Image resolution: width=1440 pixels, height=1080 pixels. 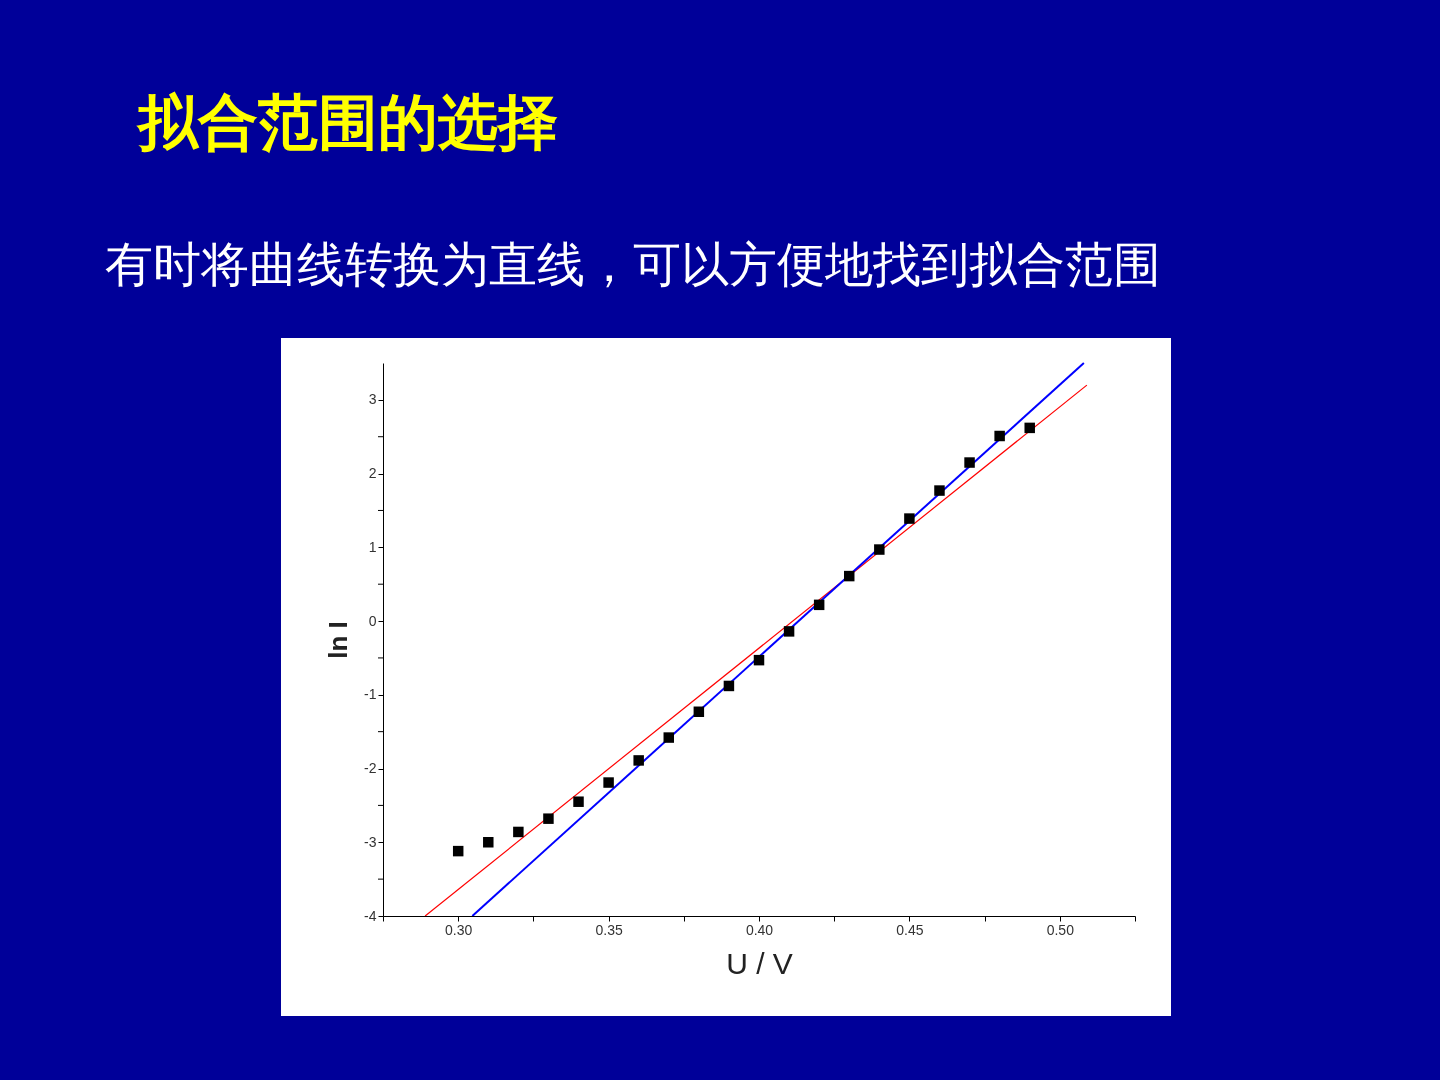 I want to click on x-tick-label: 0.50, so click(x=1060, y=929).